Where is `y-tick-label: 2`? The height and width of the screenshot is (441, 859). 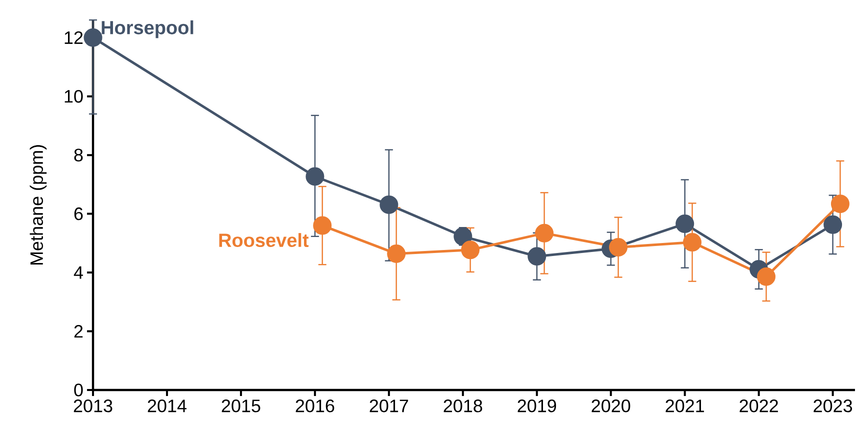
y-tick-label: 2 is located at coordinates (78, 331).